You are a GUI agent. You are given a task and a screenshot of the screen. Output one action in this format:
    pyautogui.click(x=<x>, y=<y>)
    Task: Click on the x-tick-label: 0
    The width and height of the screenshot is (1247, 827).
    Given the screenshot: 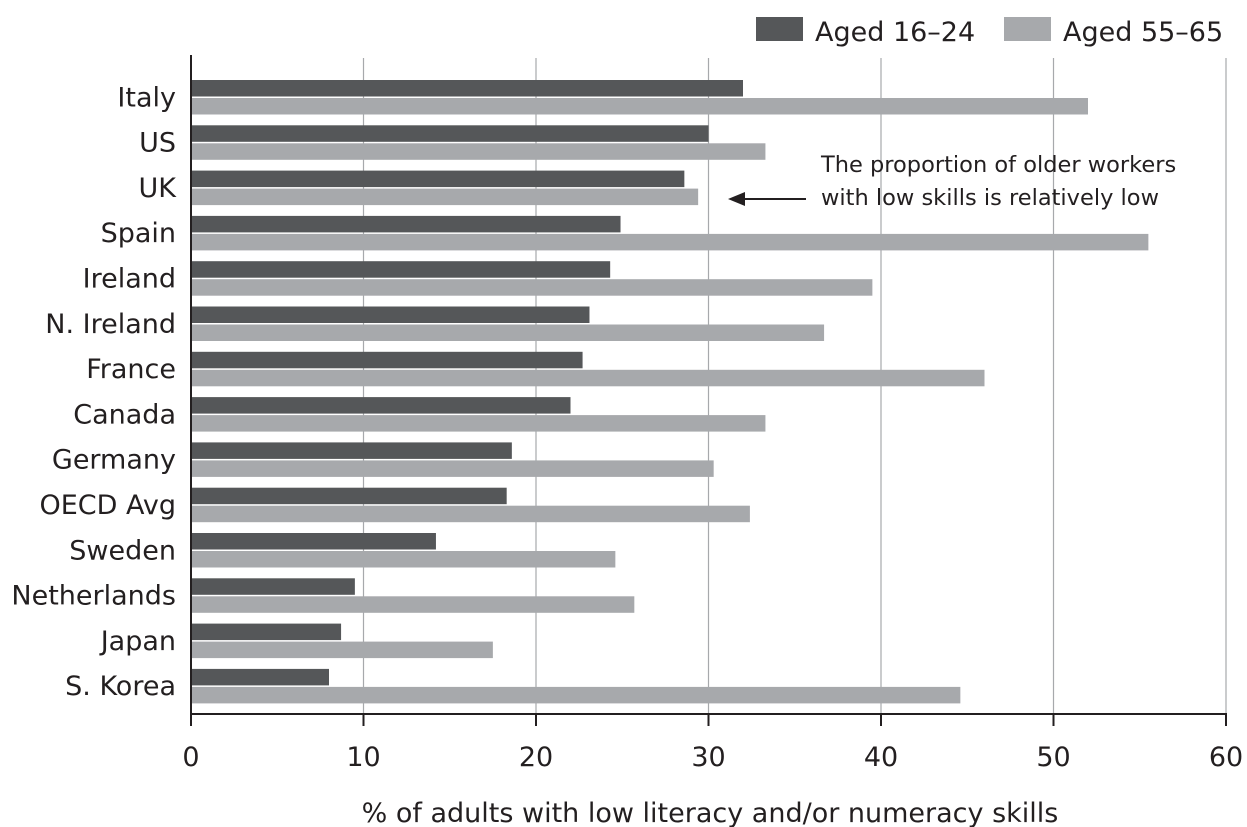 What is the action you would take?
    pyautogui.click(x=190, y=757)
    